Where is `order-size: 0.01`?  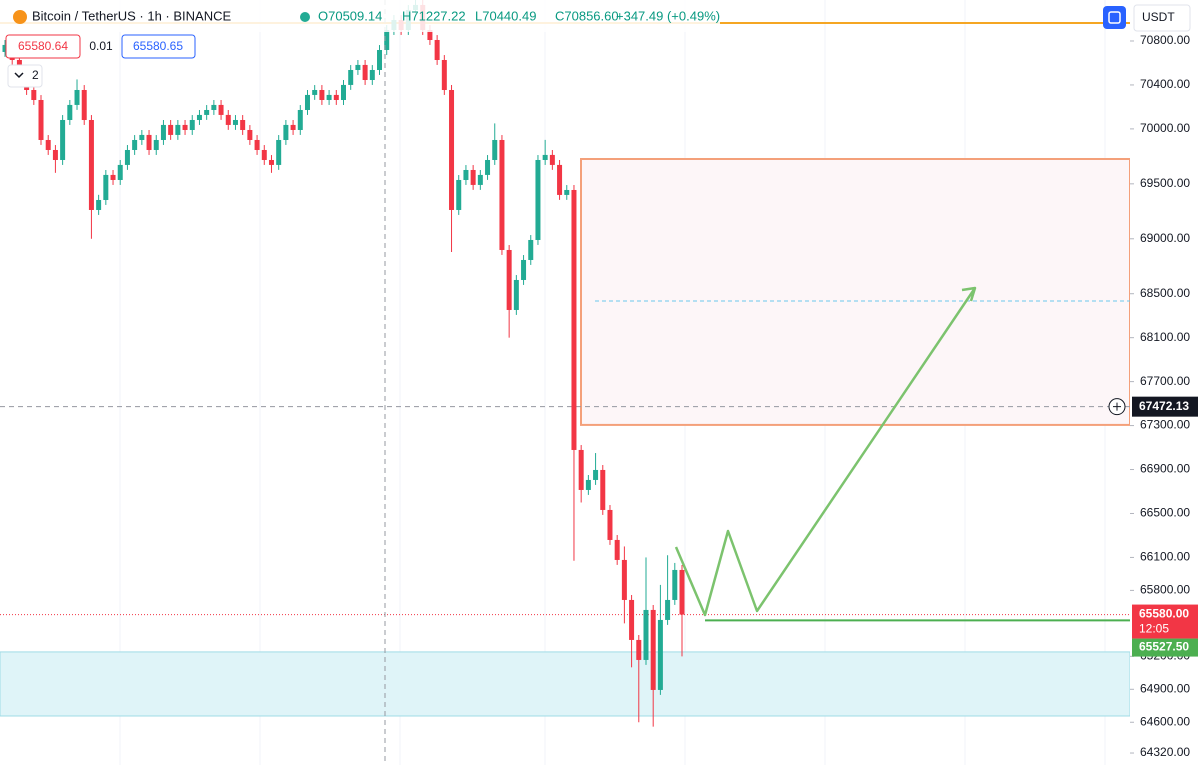
order-size: 0.01 is located at coordinates (101, 46).